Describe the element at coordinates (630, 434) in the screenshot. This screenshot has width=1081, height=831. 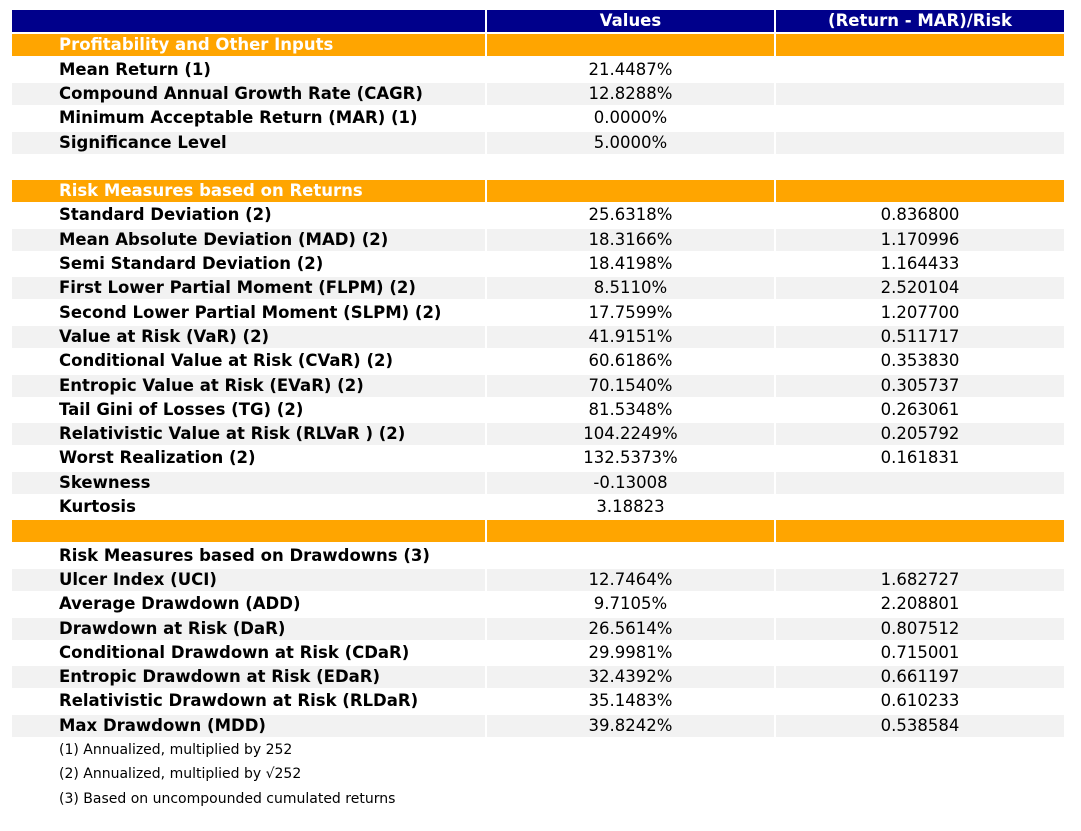
I see `row-value: 104.2249%` at that location.